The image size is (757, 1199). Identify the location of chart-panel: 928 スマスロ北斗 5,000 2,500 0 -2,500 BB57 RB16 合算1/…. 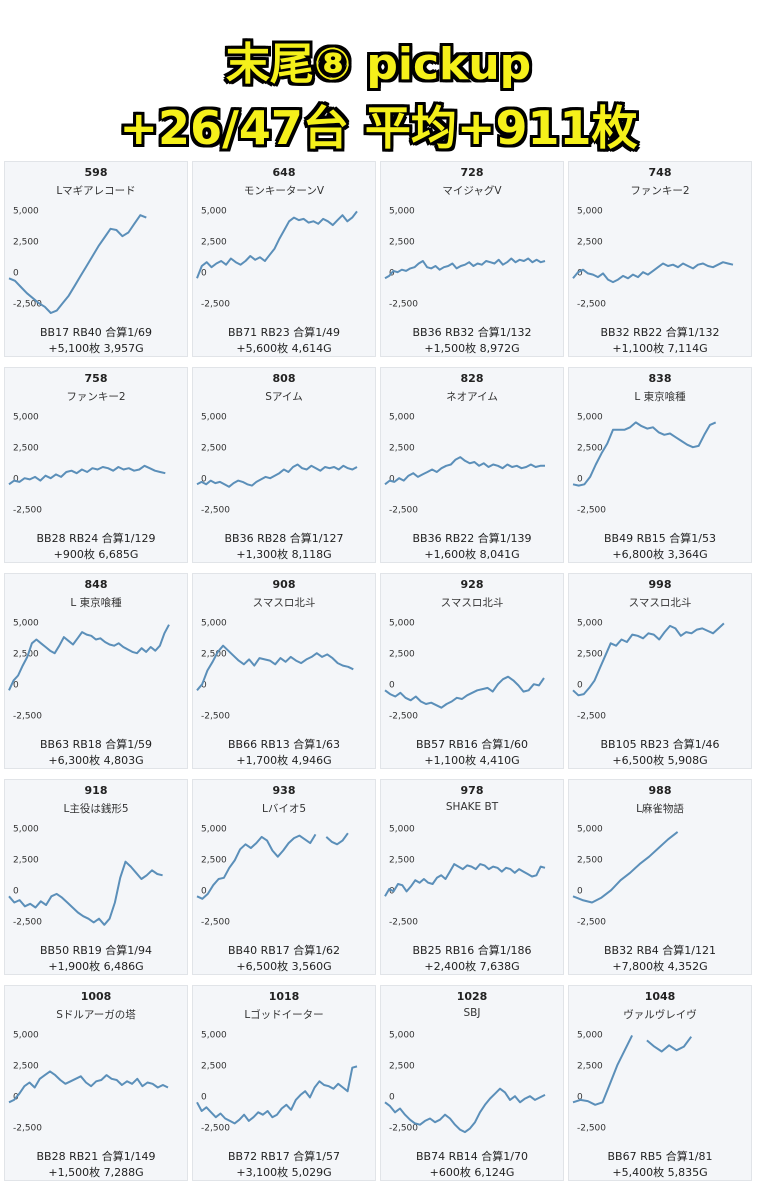
(472, 671).